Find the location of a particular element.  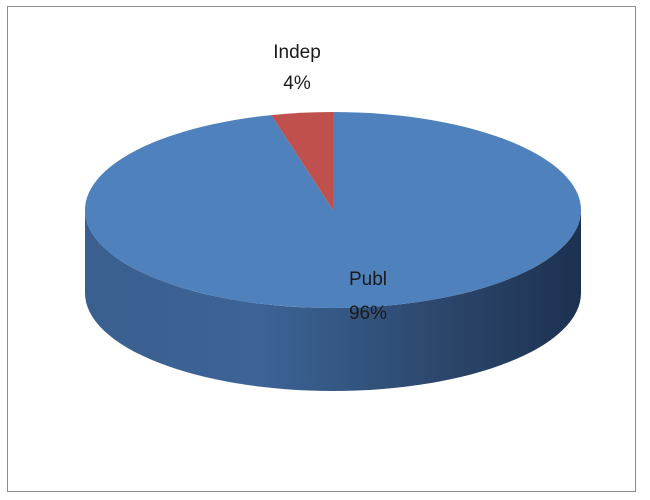

label-publ-percent: 96% is located at coordinates (368, 313).